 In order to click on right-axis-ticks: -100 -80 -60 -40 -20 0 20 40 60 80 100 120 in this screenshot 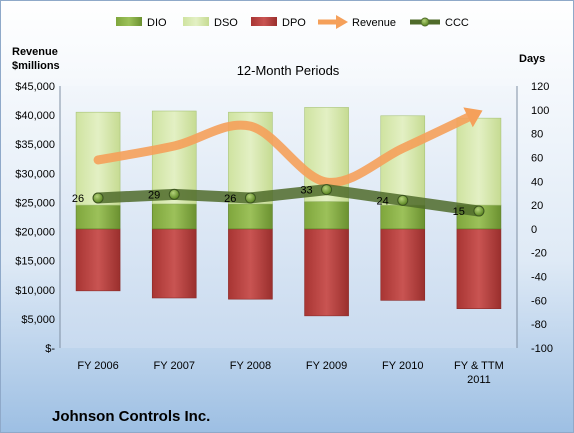, I will do `click(542, 218)`.